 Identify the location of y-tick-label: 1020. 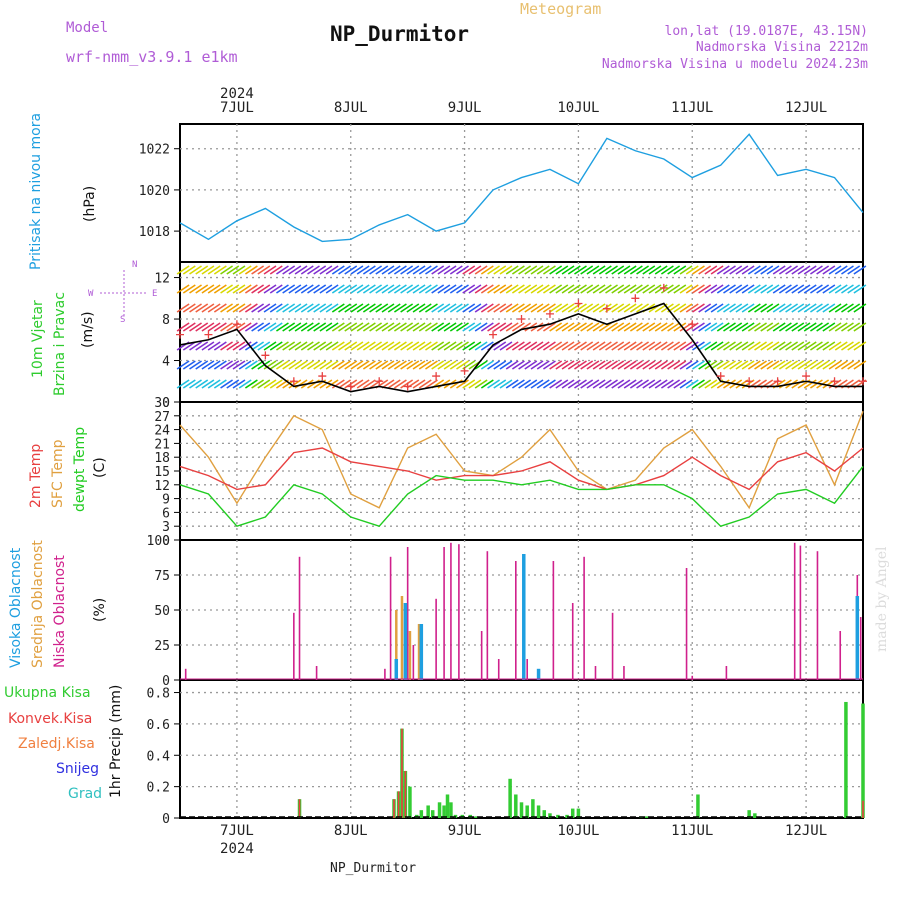
(154, 191).